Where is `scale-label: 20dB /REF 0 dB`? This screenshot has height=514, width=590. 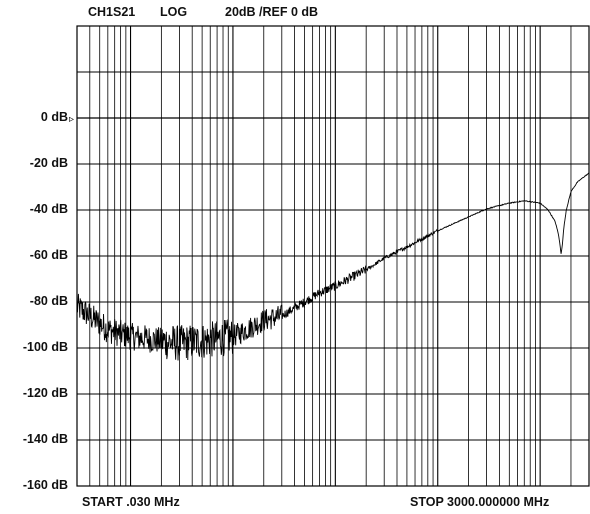 scale-label: 20dB /REF 0 dB is located at coordinates (272, 12).